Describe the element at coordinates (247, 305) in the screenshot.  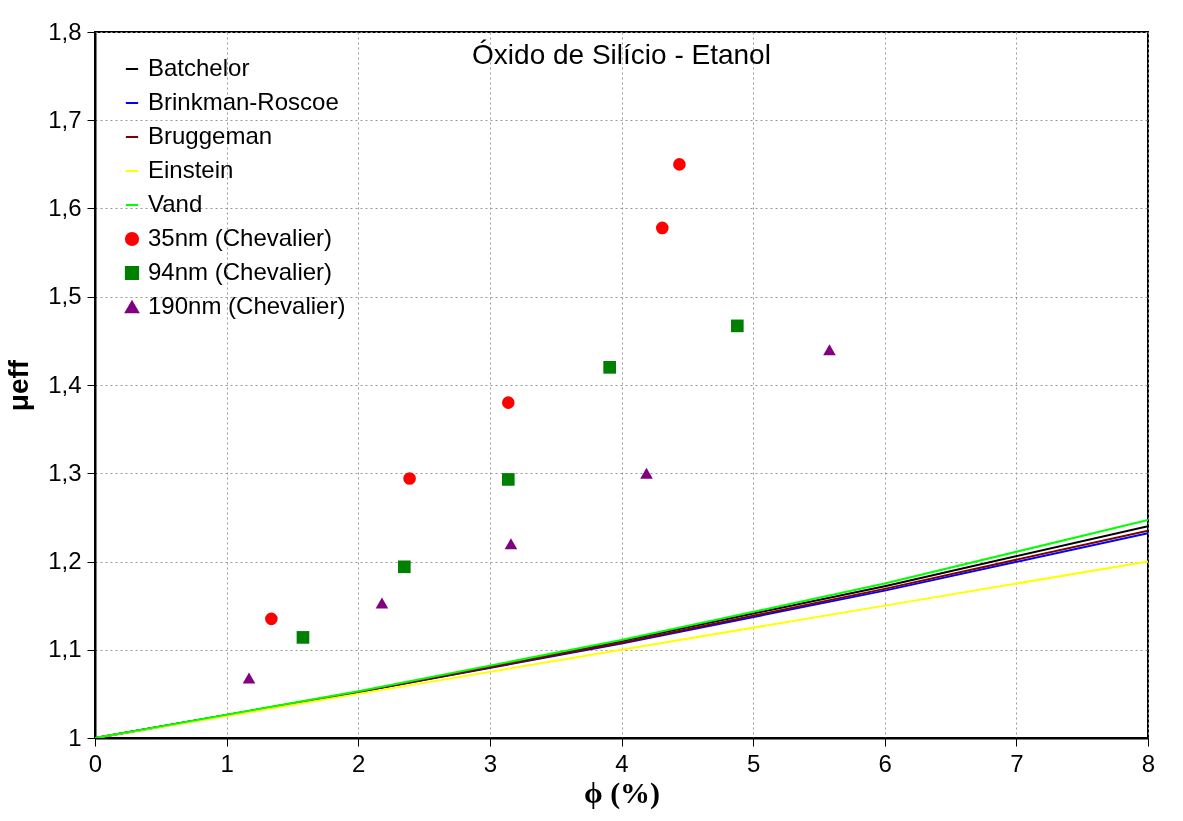
I see `legend-label: 190nm (Chevalier)` at that location.